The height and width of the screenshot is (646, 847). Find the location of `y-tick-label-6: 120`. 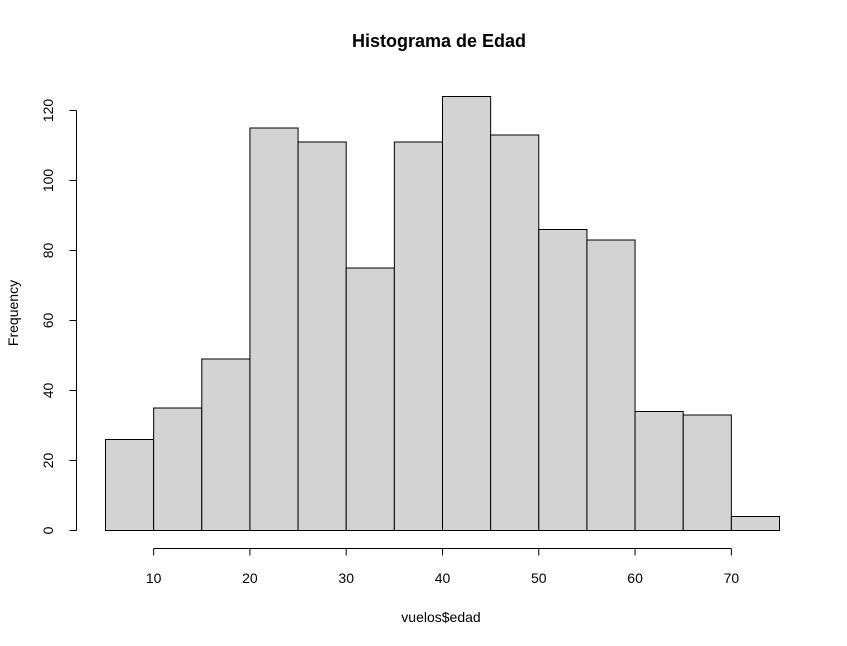

y-tick-label-6: 120 is located at coordinates (48, 111).